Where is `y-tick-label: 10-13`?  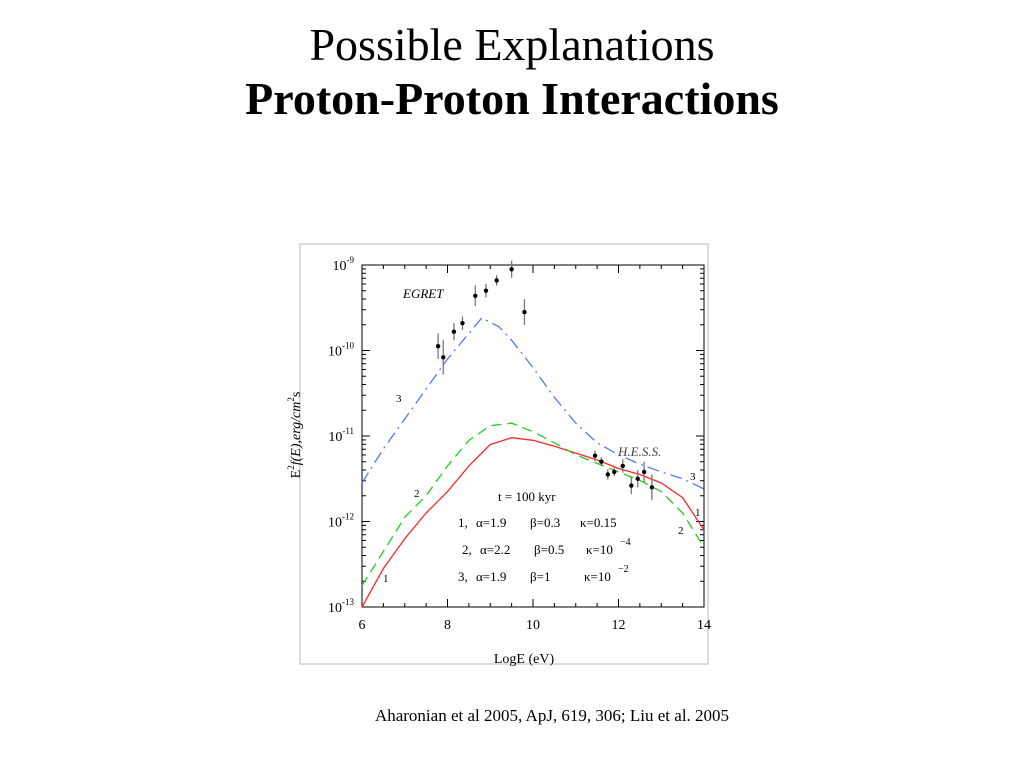
y-tick-label: 10-13 is located at coordinates (341, 606).